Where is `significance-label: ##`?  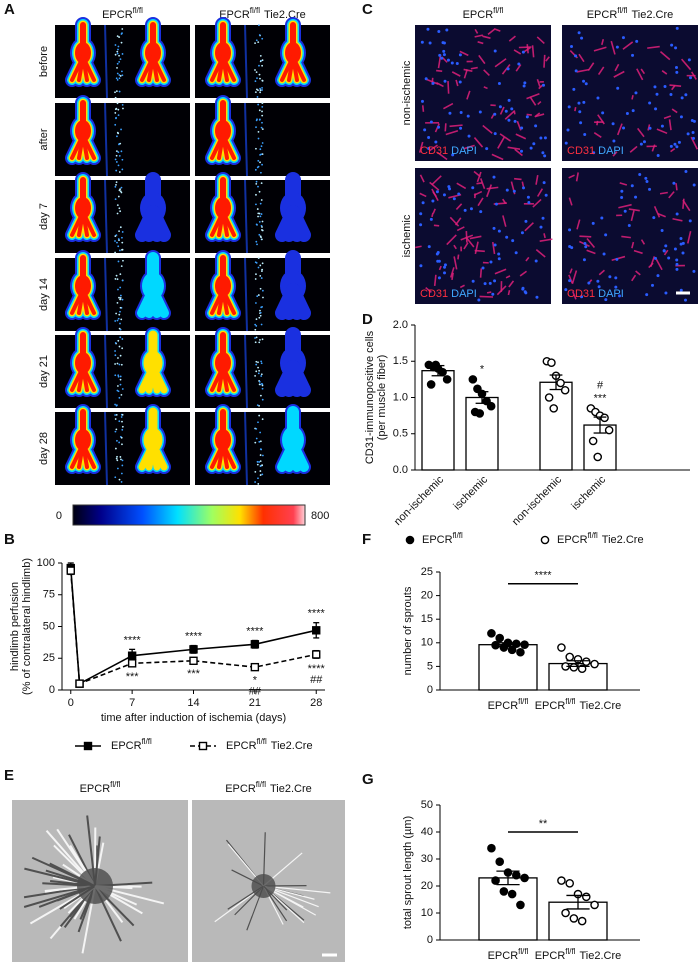
significance-label: ## is located at coordinates (255, 692).